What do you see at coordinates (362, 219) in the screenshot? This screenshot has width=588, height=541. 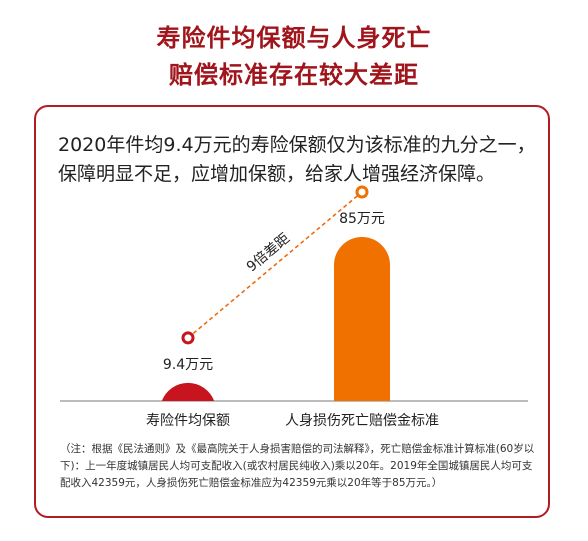 I see `data-label-2: 85万元` at bounding box center [362, 219].